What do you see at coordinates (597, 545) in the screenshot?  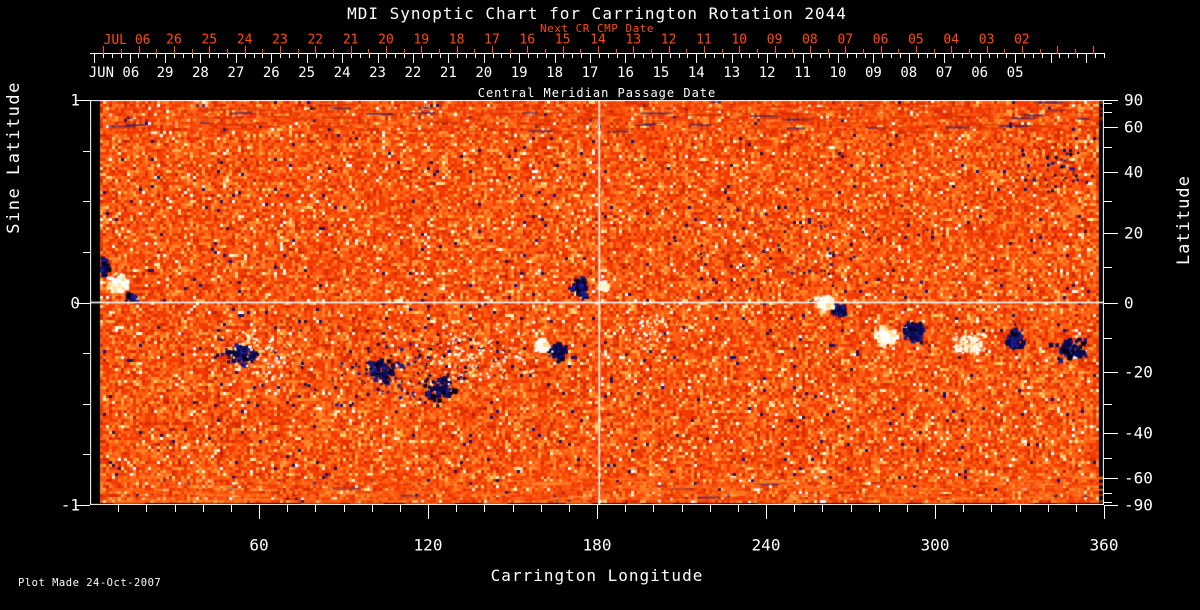 I see `longitude-tick-label: 180` at bounding box center [597, 545].